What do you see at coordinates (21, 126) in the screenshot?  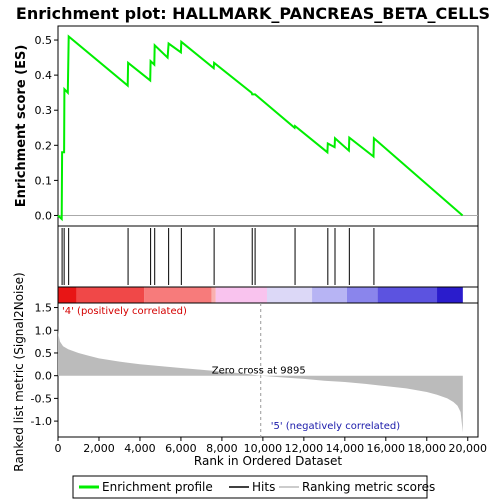 I see `es-y-axis-label: Enrichment score (ES)` at bounding box center [21, 126].